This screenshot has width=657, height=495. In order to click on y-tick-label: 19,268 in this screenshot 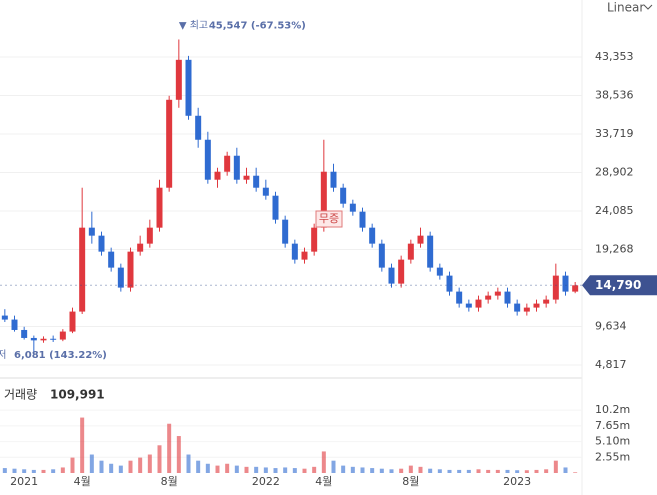, I will do `click(614, 249)`.